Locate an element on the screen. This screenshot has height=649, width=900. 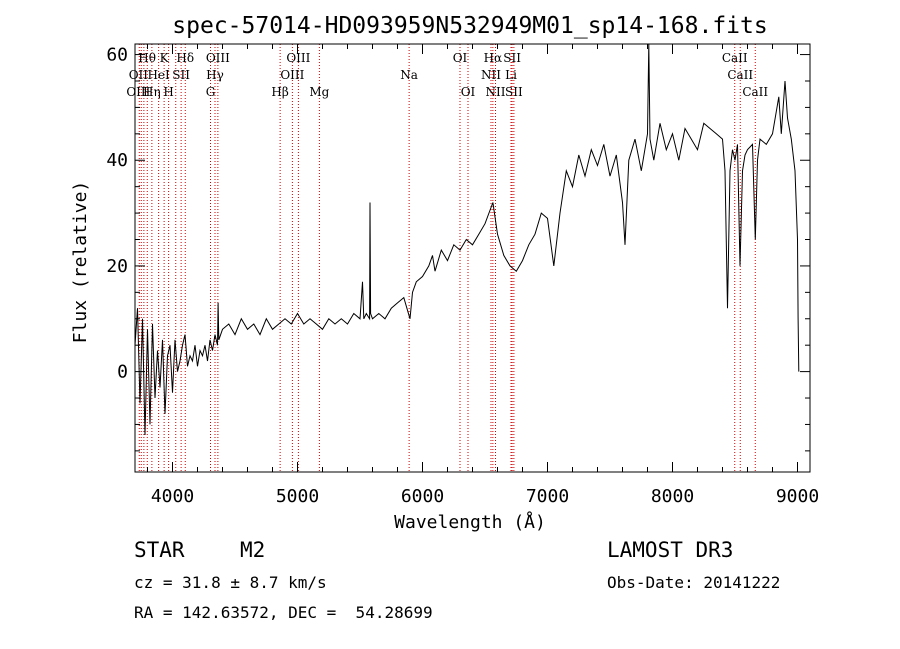
y-tick-label: 40 is located at coordinates (117, 160).